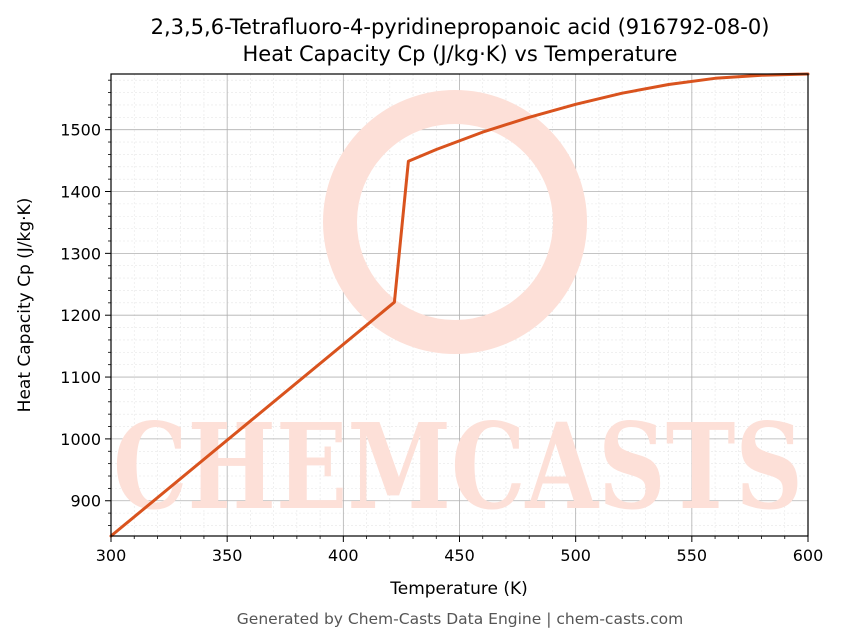  What do you see at coordinates (85, 501) in the screenshot?
I see `y-tick-label: 900` at bounding box center [85, 501].